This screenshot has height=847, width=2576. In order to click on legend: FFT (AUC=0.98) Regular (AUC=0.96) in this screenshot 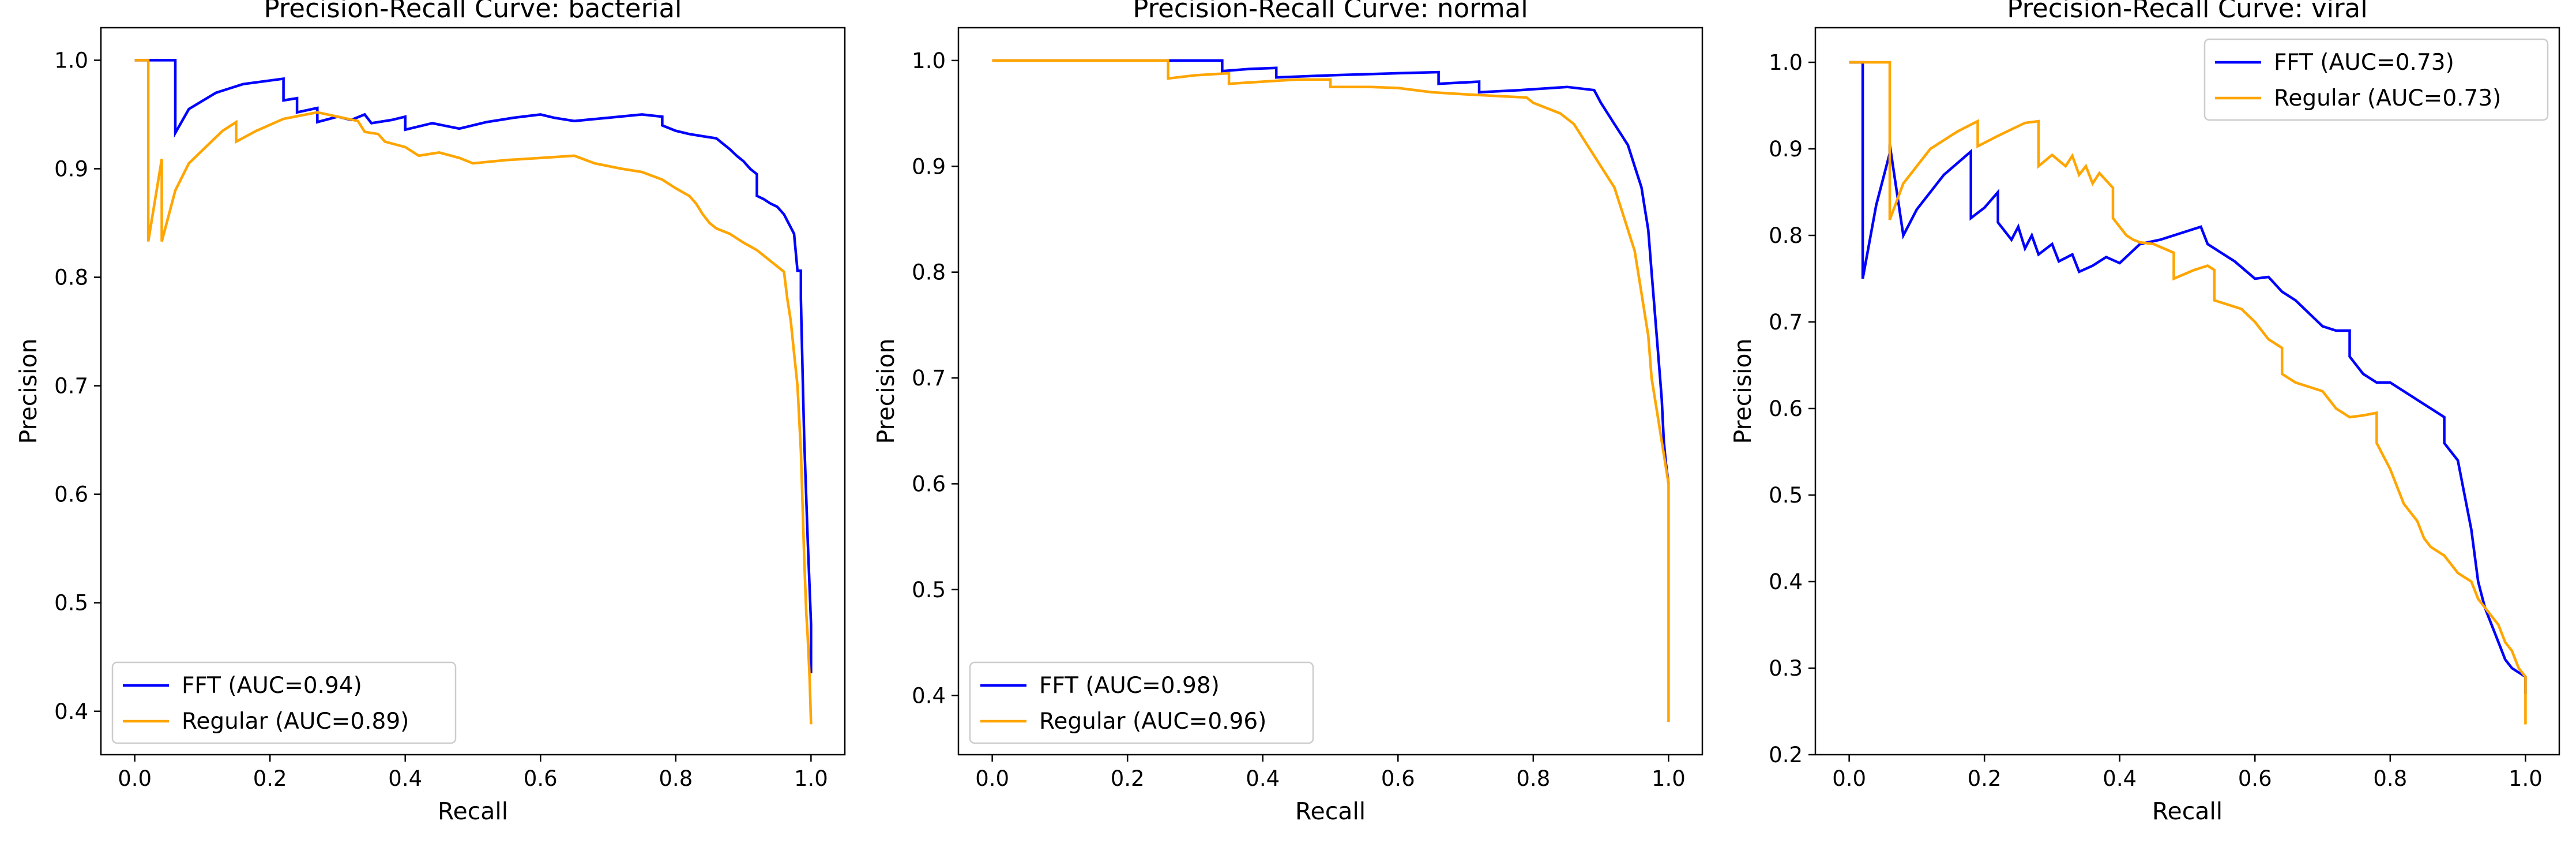, I will do `click(1141, 703)`.